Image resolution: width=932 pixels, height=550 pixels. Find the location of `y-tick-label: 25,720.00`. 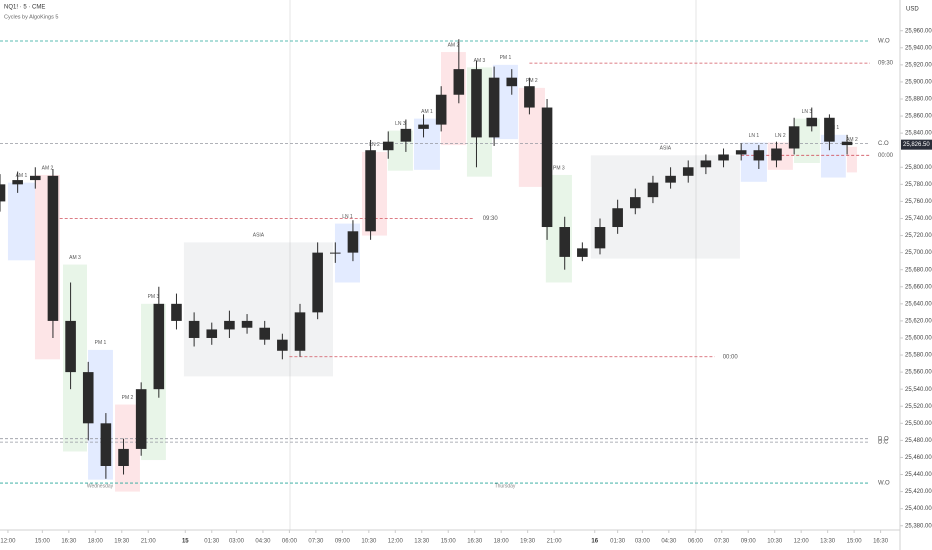

y-tick-label: 25,720.00 is located at coordinates (918, 236).